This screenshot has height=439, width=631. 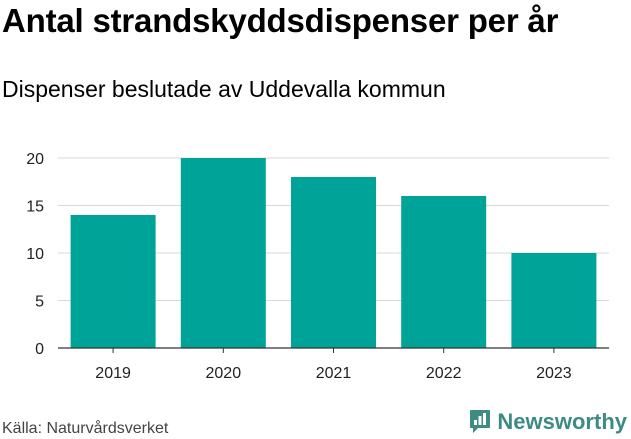 What do you see at coordinates (85, 428) in the screenshot?
I see `source-note: Källa: Naturvårdsverket` at bounding box center [85, 428].